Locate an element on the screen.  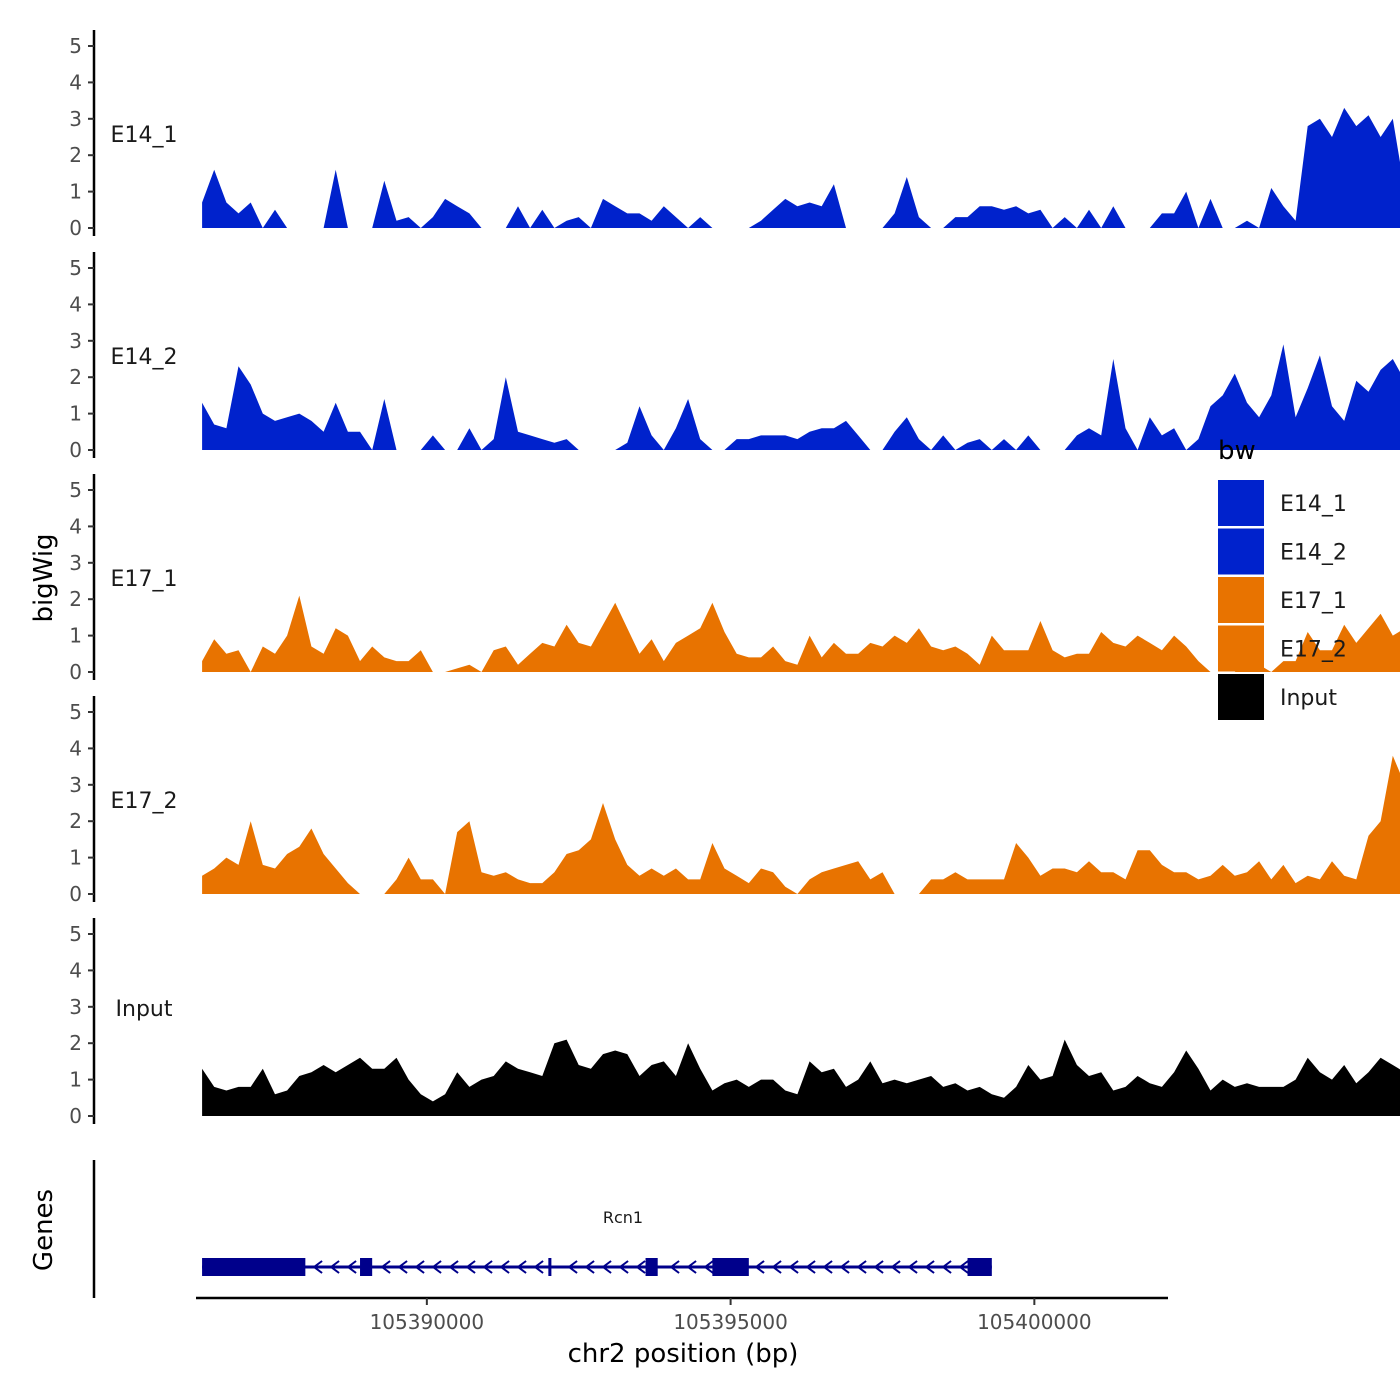
legend-label: E17_1 is located at coordinates (1313, 601).